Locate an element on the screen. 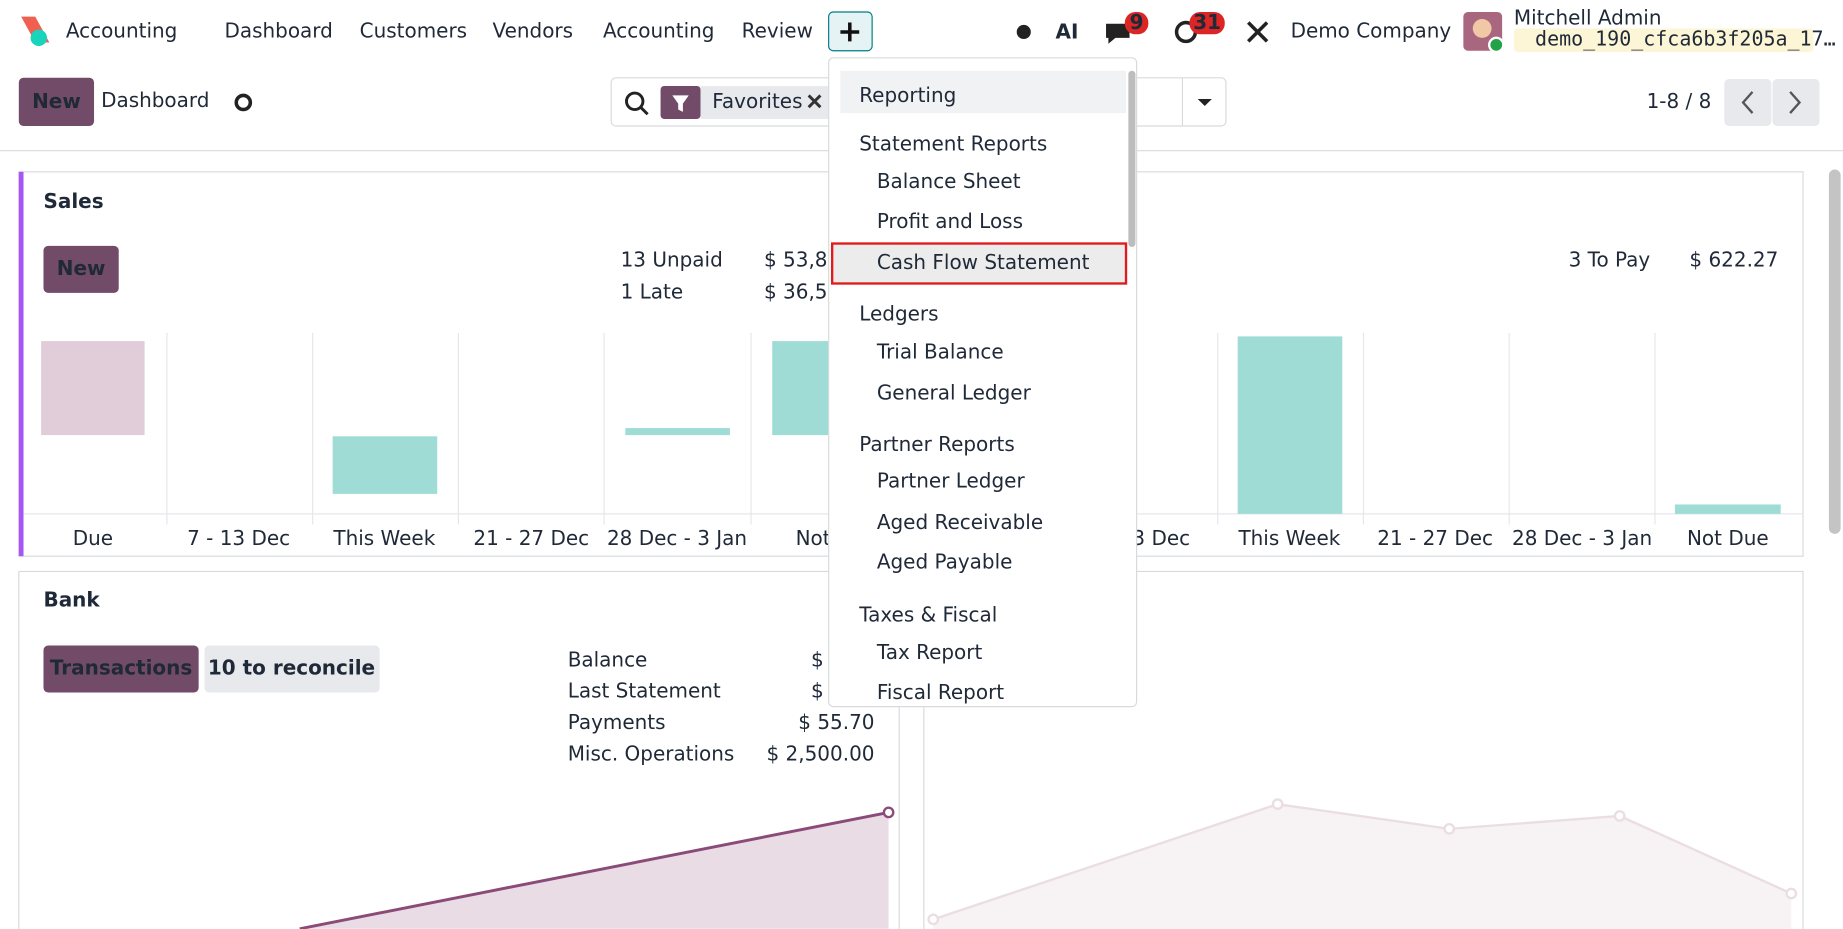 The height and width of the screenshot is (929, 1843). header-bg is located at coordinates (983, 92).